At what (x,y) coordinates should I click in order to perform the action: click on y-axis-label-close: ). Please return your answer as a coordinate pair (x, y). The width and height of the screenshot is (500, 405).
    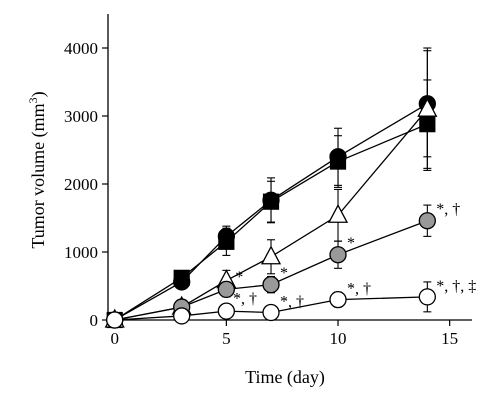
    Looking at the image, I should click on (38, 94).